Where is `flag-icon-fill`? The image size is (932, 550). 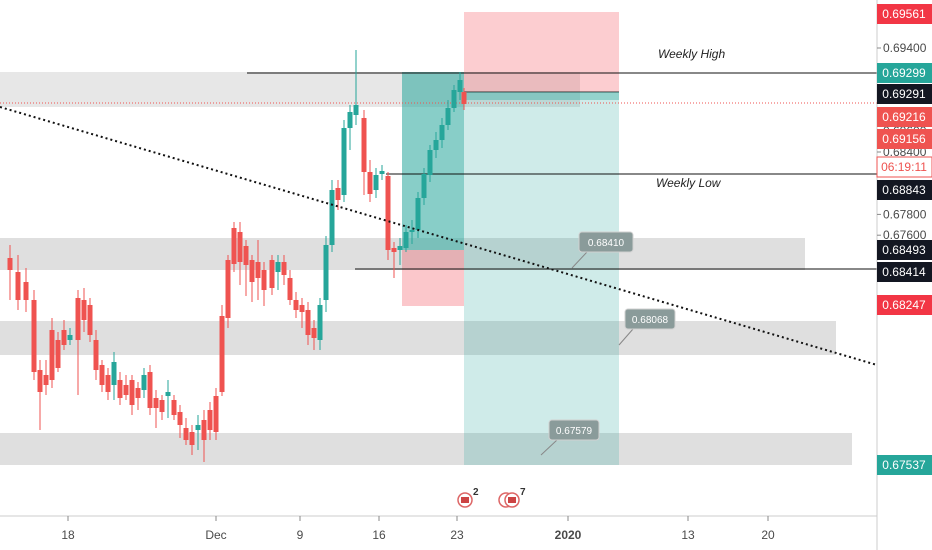 flag-icon-fill is located at coordinates (465, 500).